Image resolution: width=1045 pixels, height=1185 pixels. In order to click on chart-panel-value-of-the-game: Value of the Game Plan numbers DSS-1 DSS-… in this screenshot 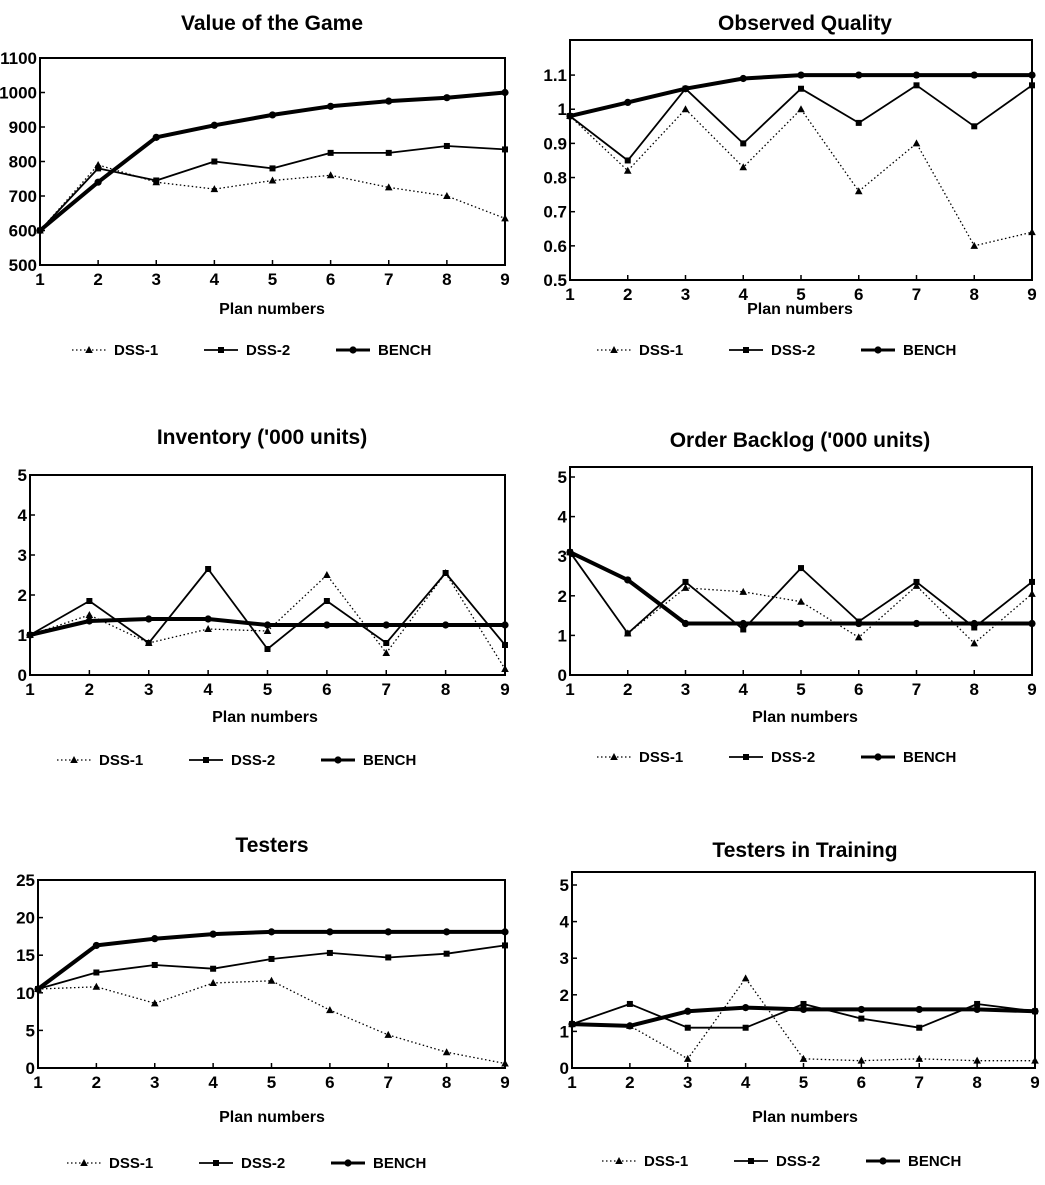, I will do `click(255, 185)`.